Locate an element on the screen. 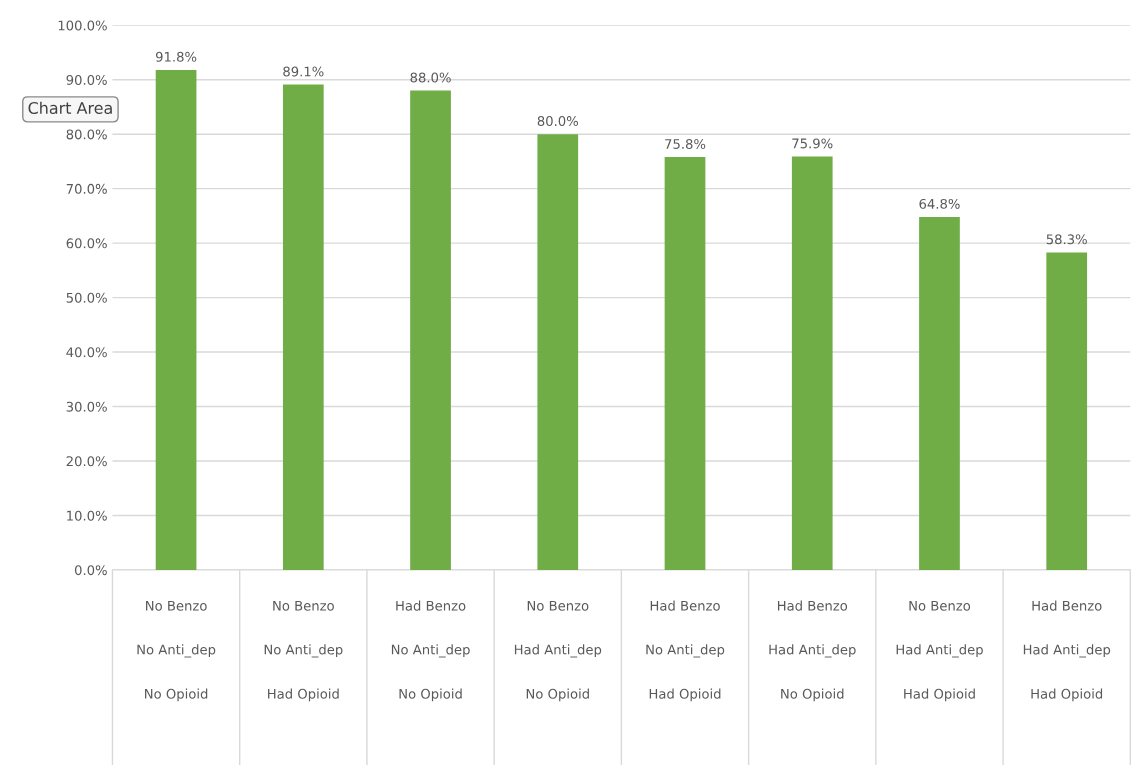  data-label: 91.8% is located at coordinates (176, 56).